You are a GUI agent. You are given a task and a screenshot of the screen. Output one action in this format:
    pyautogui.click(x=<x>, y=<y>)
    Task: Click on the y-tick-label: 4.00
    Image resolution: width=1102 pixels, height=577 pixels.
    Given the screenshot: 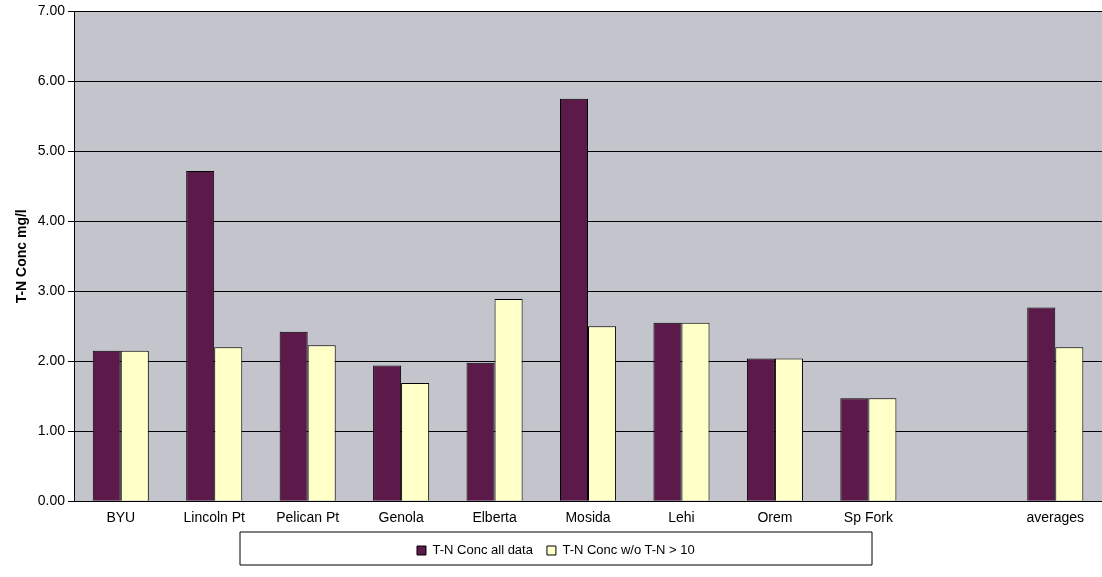 What is the action you would take?
    pyautogui.click(x=51, y=220)
    